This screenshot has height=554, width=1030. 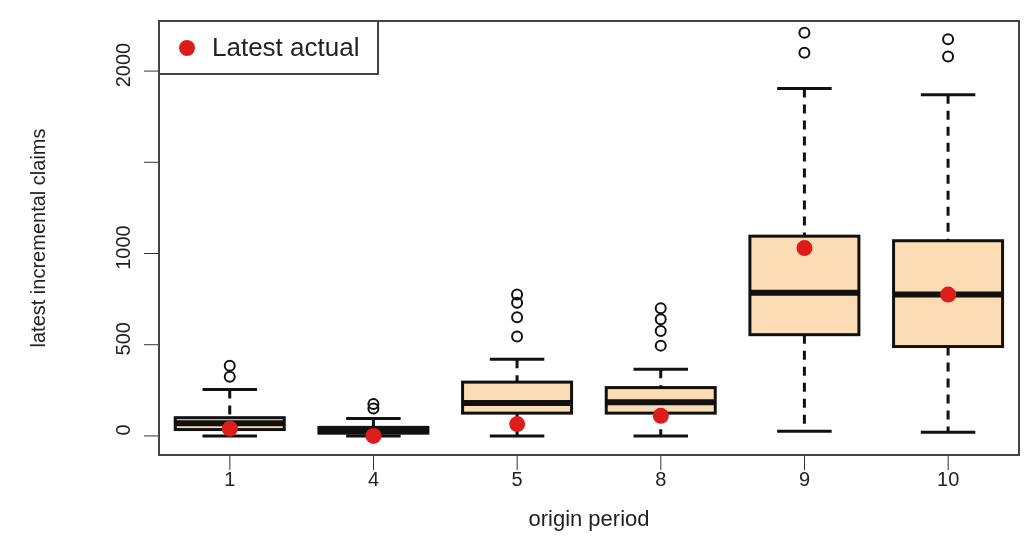 What do you see at coordinates (373, 479) in the screenshot?
I see `x-tick-label: 4` at bounding box center [373, 479].